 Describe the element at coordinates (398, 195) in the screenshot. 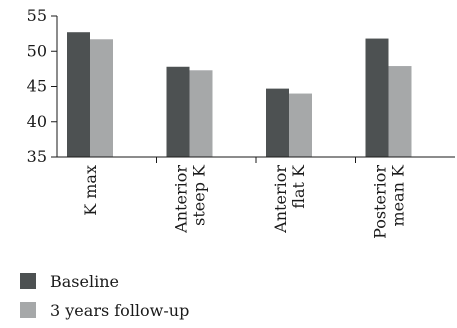

I see `category-label: mean K` at that location.